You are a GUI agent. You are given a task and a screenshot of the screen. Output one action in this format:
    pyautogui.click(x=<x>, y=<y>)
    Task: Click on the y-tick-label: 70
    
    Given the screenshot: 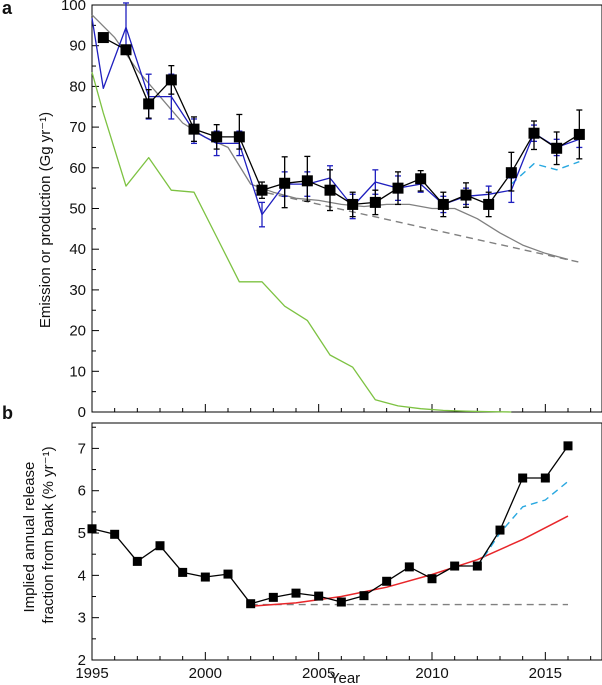 What is the action you would take?
    pyautogui.click(x=77, y=127)
    